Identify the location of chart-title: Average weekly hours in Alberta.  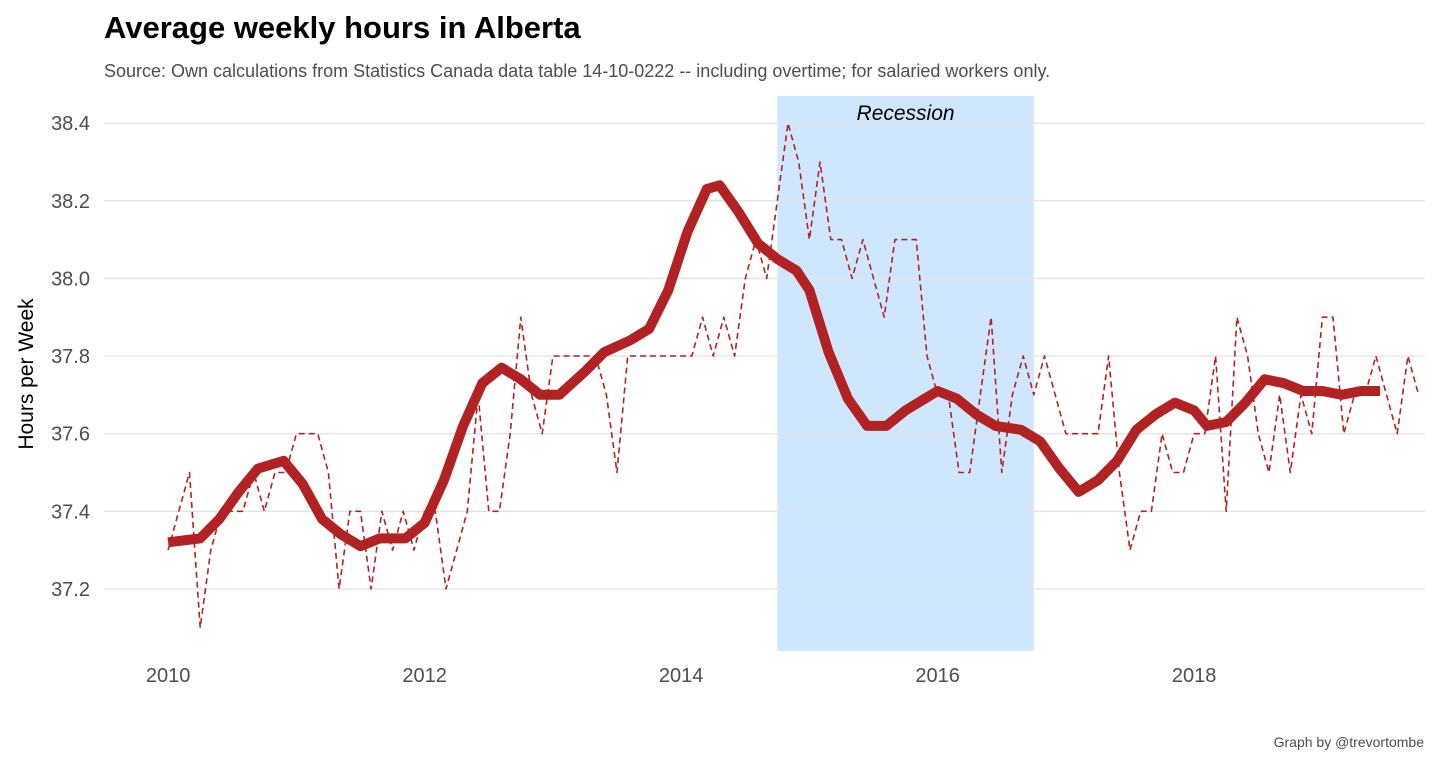
(342, 27).